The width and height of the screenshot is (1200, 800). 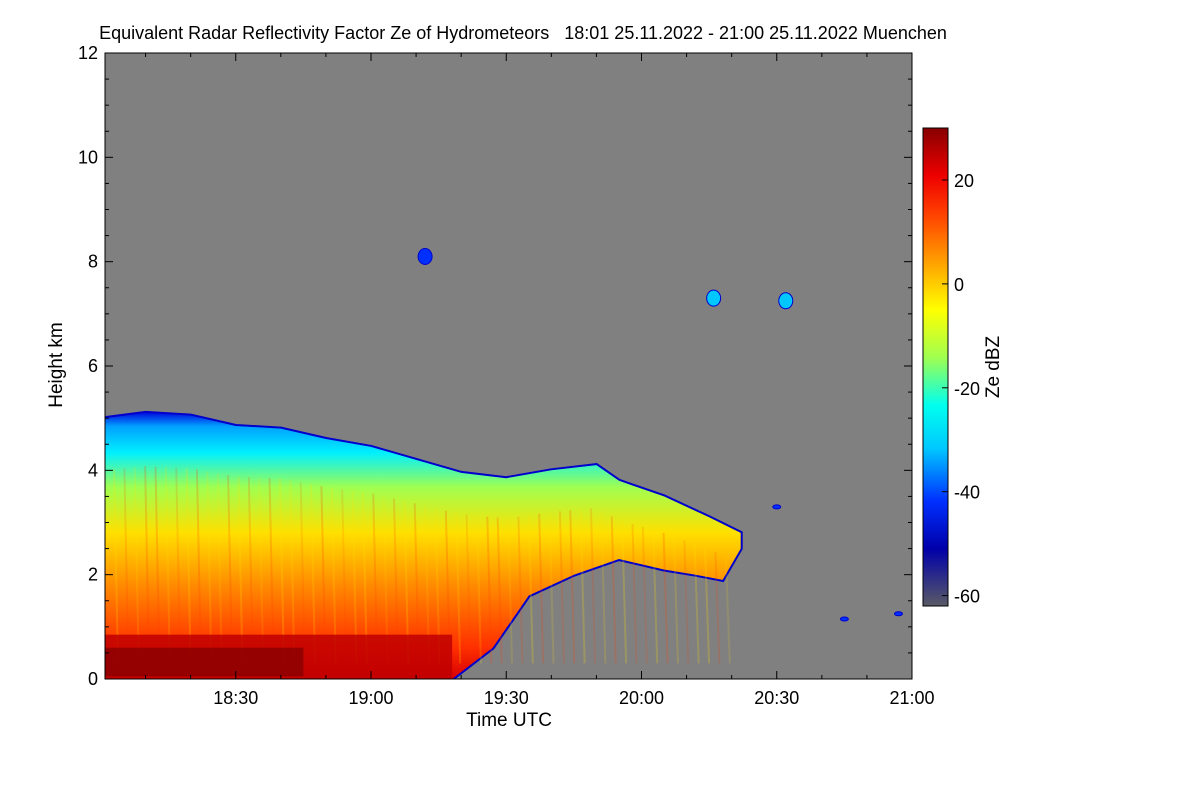 What do you see at coordinates (935, 367) in the screenshot?
I see `colorbar` at bounding box center [935, 367].